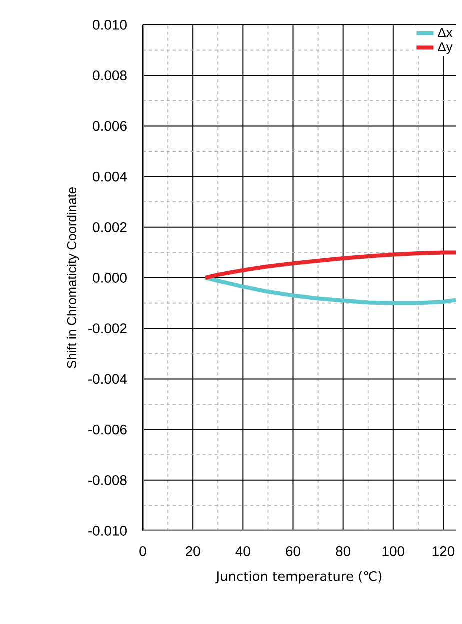  I want to click on x-tick-label: 80, so click(343, 551).